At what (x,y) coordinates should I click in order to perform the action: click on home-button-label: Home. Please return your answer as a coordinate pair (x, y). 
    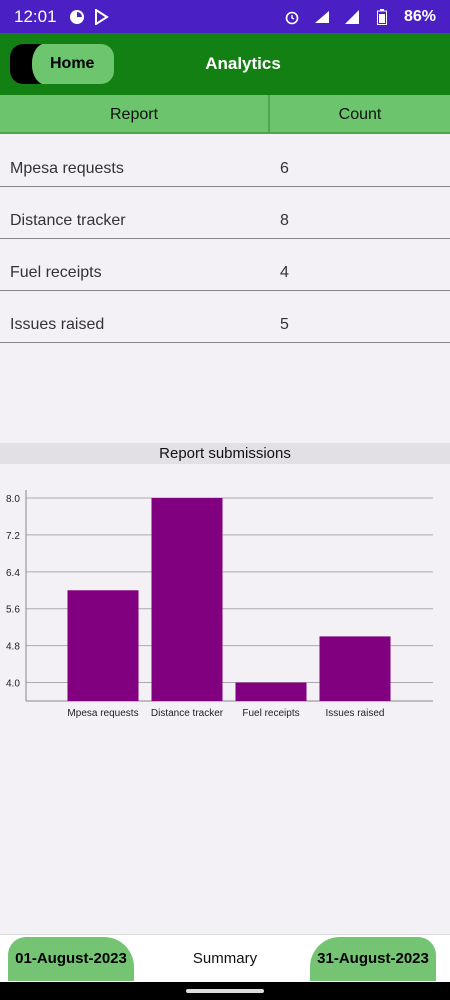
    Looking at the image, I should click on (72, 63).